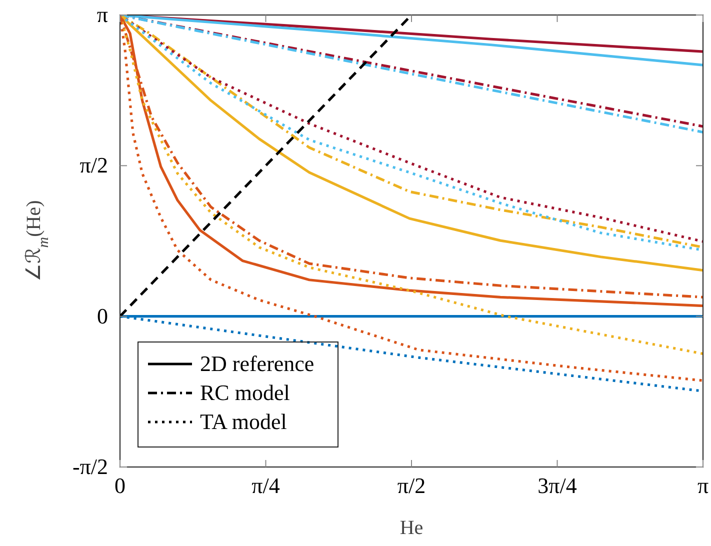 This screenshot has height=546, width=711. What do you see at coordinates (243, 421) in the screenshot?
I see `legend-label: TA model` at bounding box center [243, 421].